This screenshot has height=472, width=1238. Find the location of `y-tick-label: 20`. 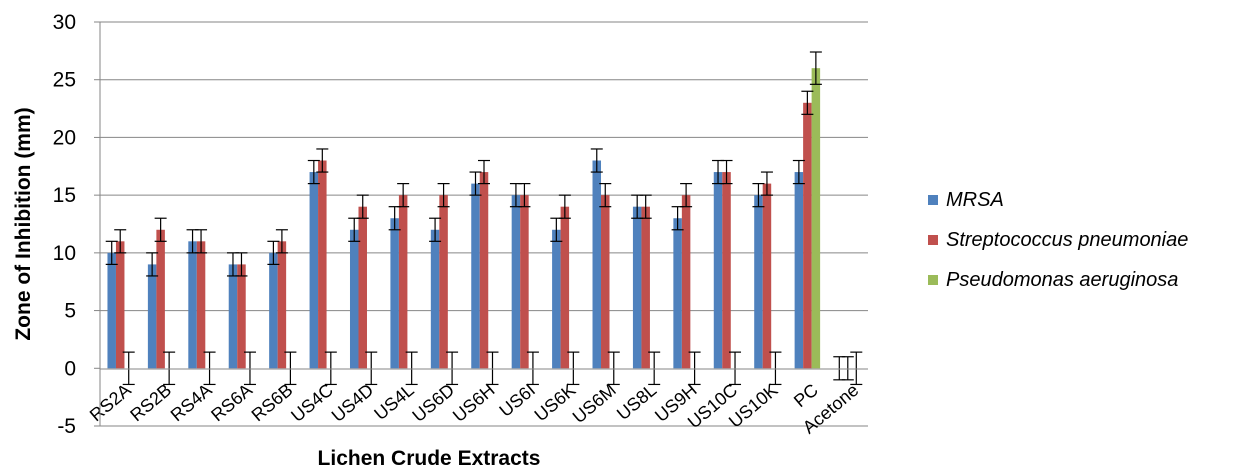

y-tick-label: 20 is located at coordinates (64, 137).